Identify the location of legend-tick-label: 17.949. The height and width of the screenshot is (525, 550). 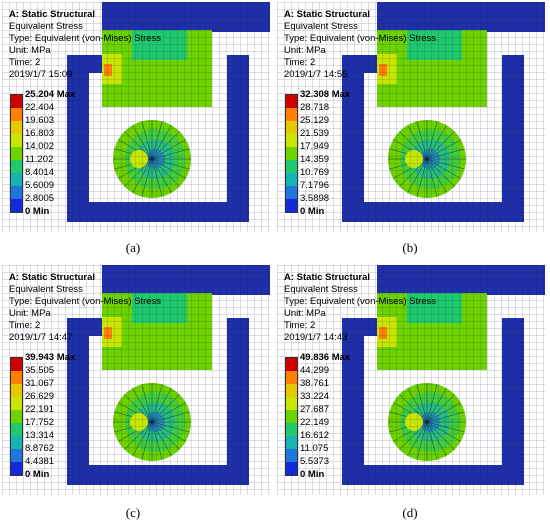
(315, 146).